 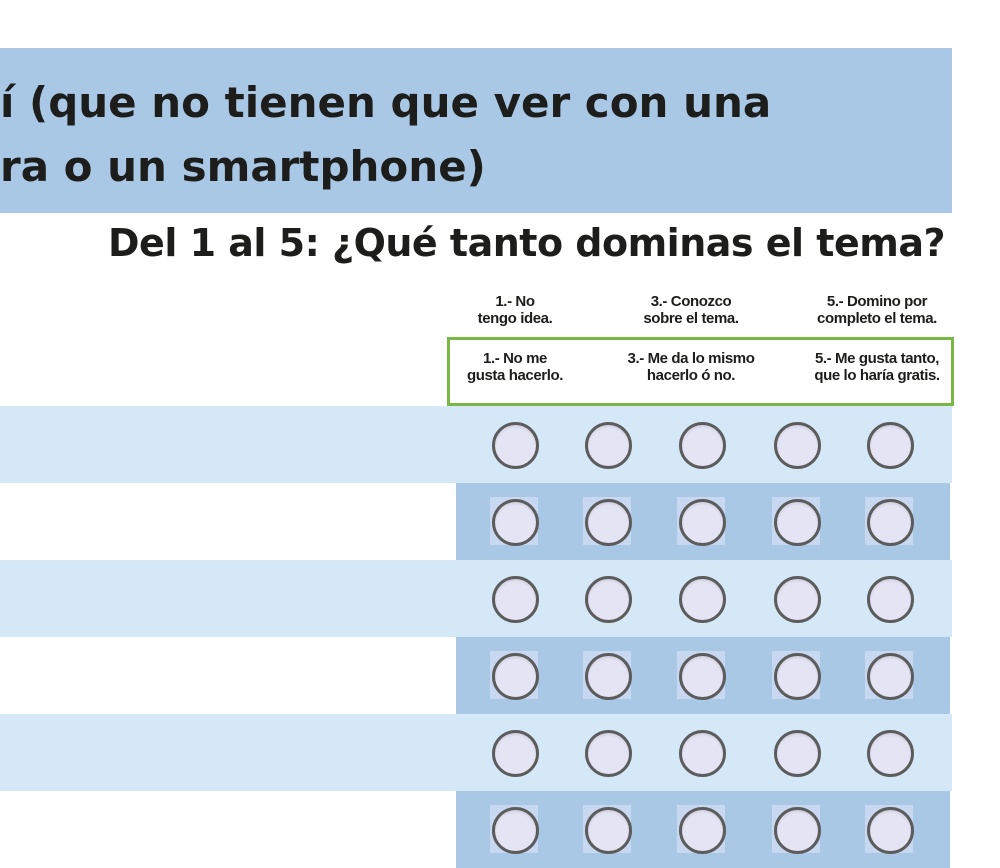 What do you see at coordinates (515, 310) in the screenshot?
I see `scale-label-knowledge-1: 1.- No tengo idea.` at bounding box center [515, 310].